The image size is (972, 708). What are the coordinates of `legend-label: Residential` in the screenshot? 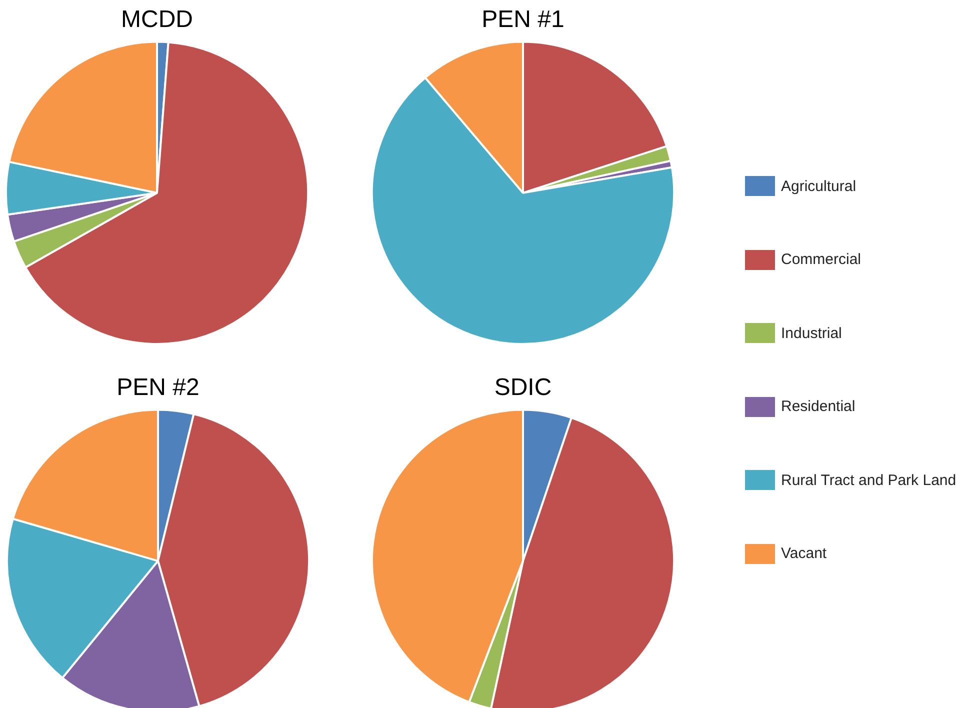 It's located at (818, 407).